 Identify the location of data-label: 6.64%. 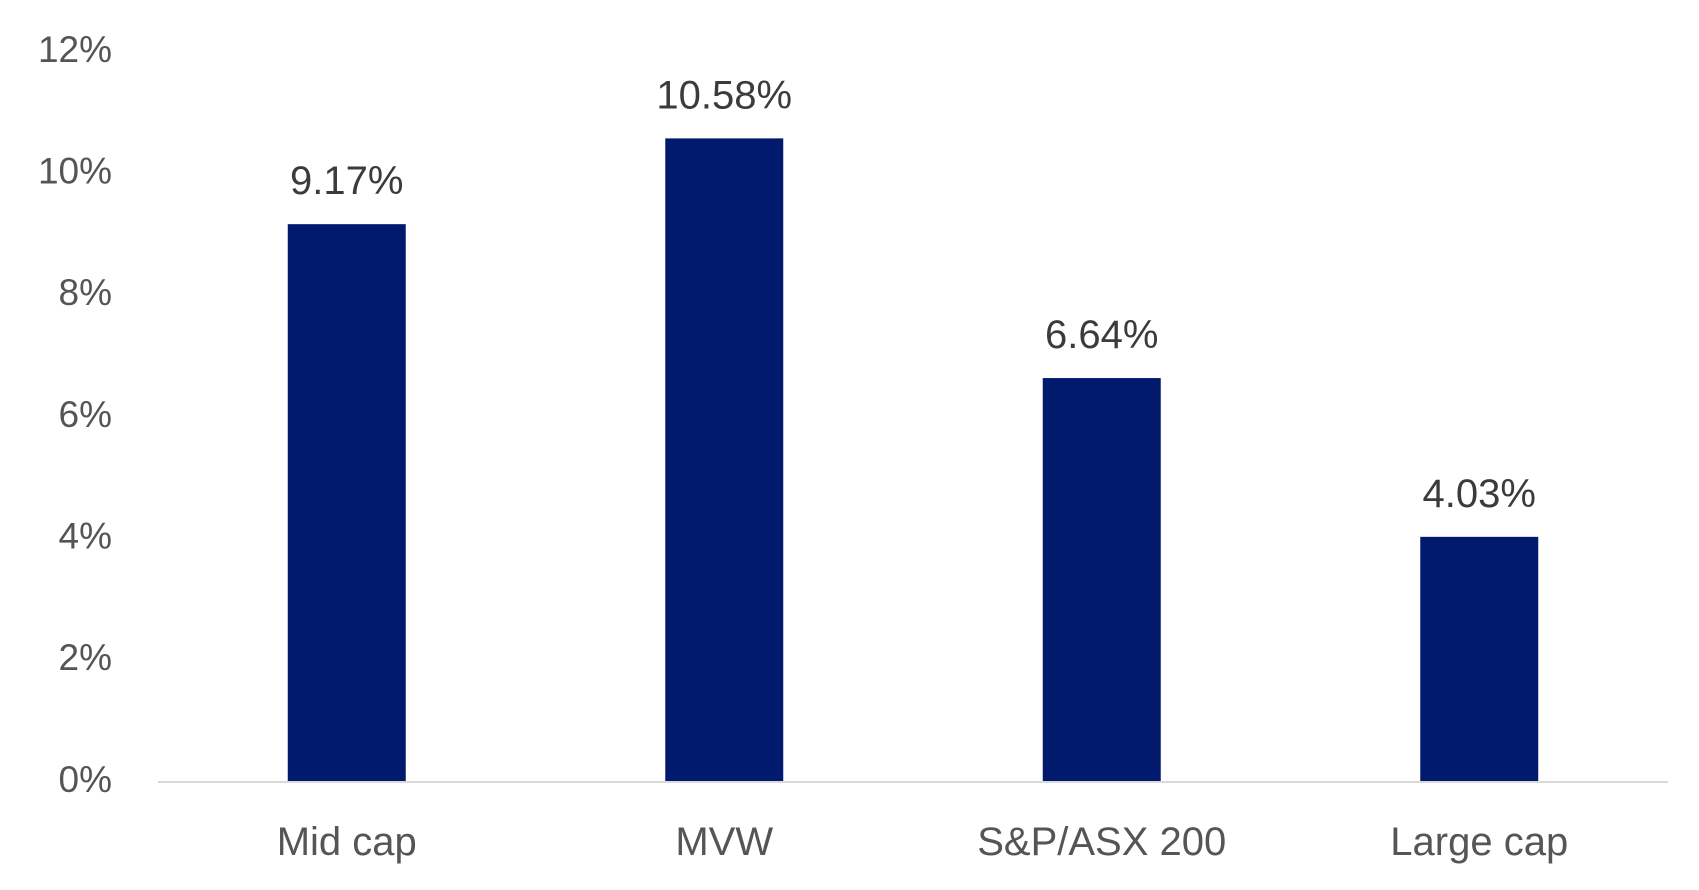
(1101, 335).